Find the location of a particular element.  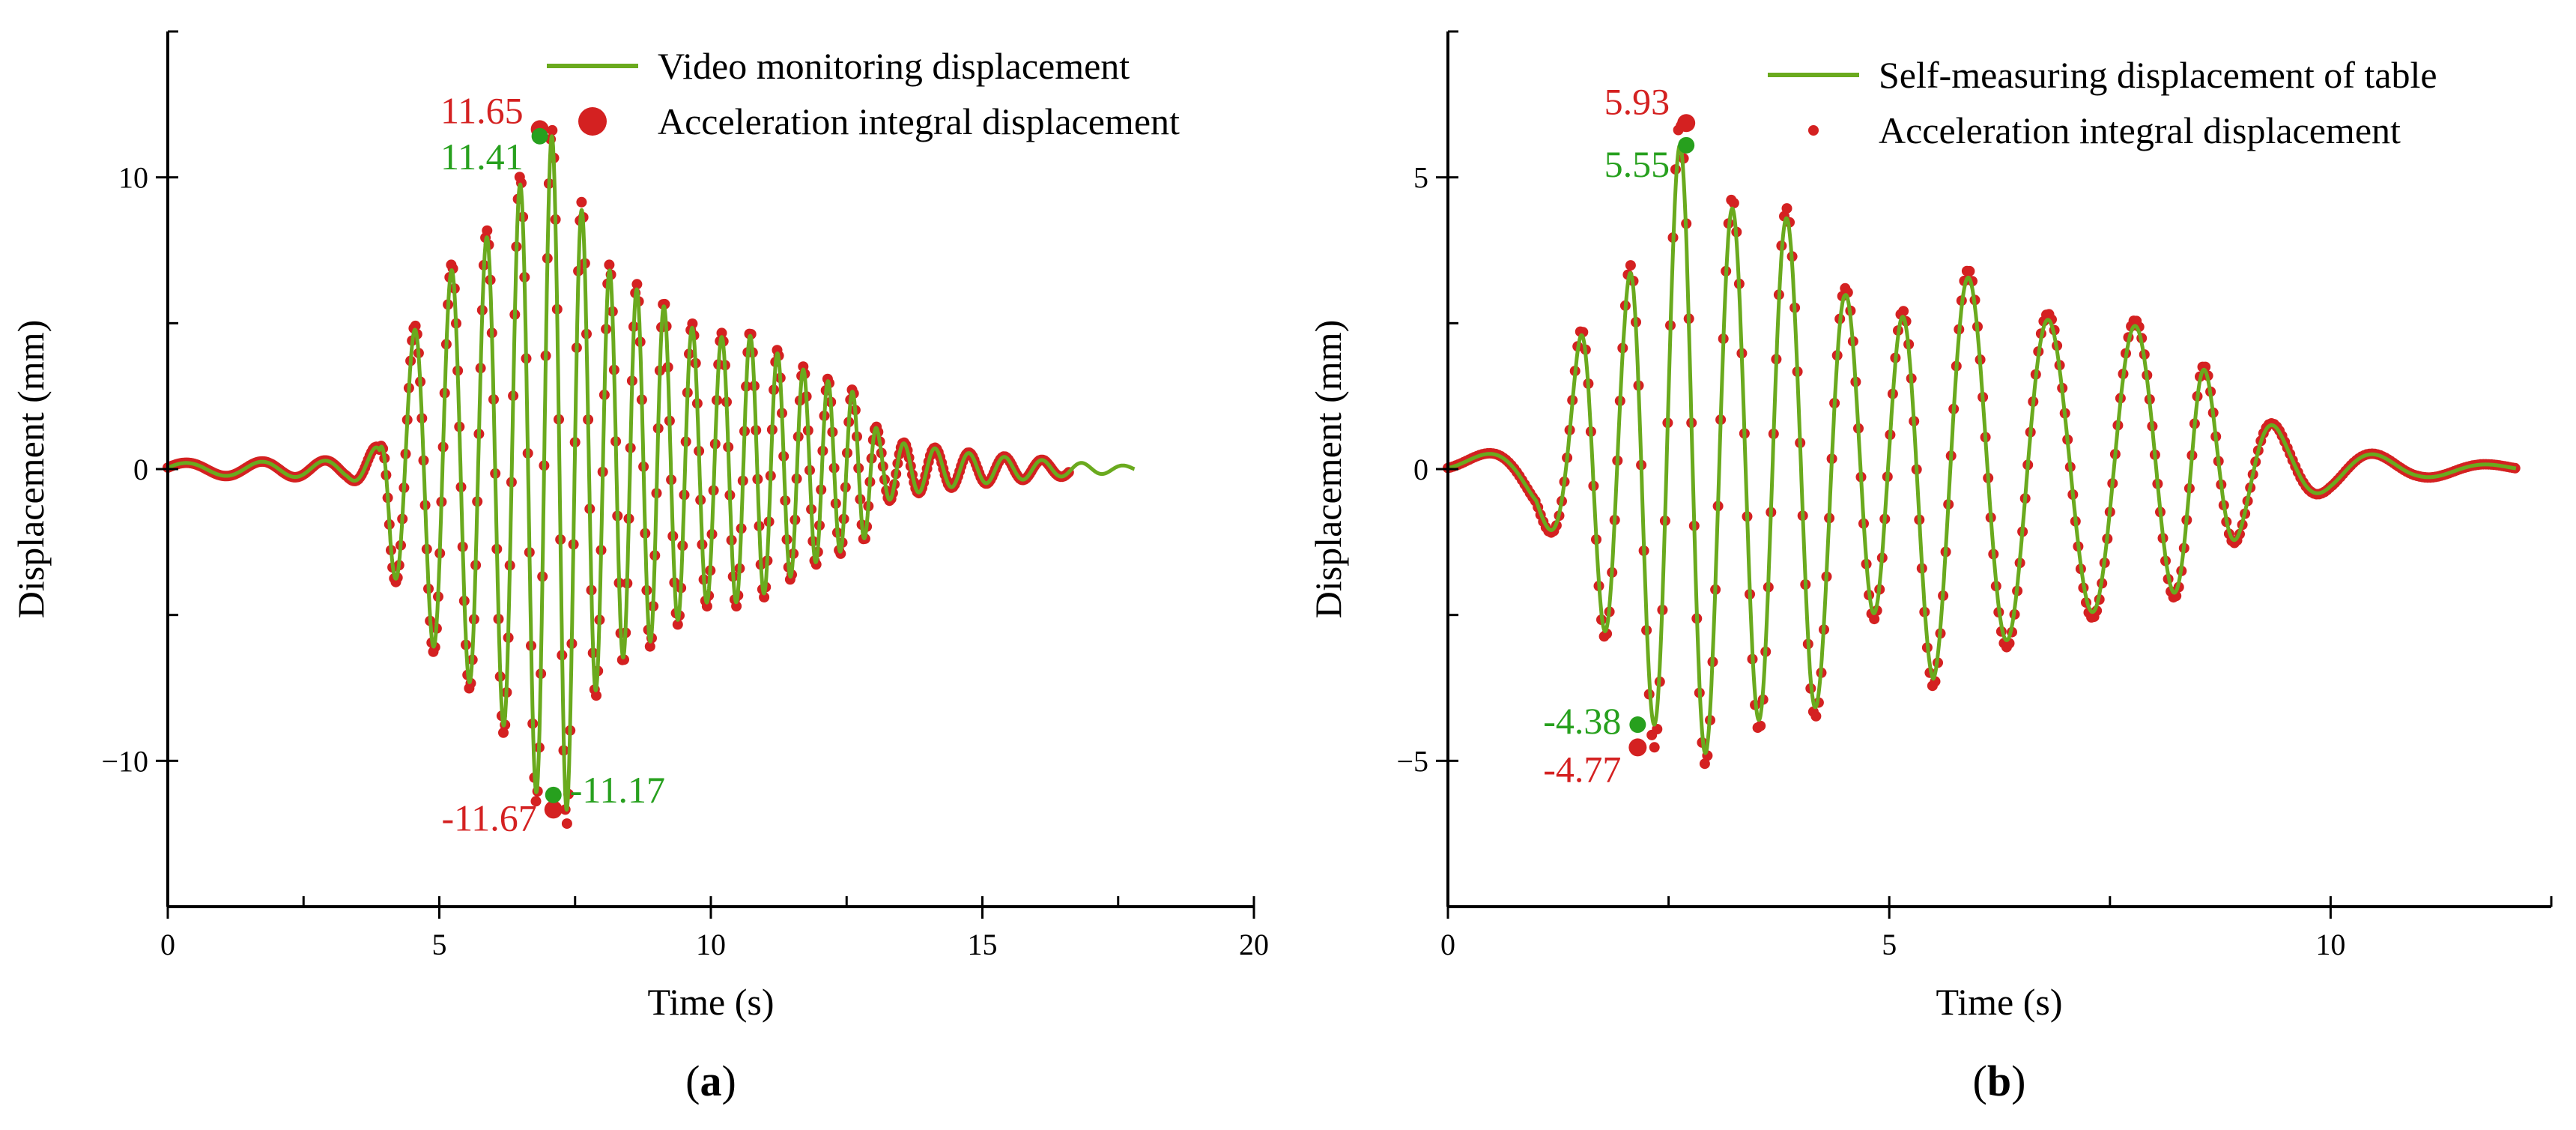

panel-label-a: (a) is located at coordinates (710, 1081).